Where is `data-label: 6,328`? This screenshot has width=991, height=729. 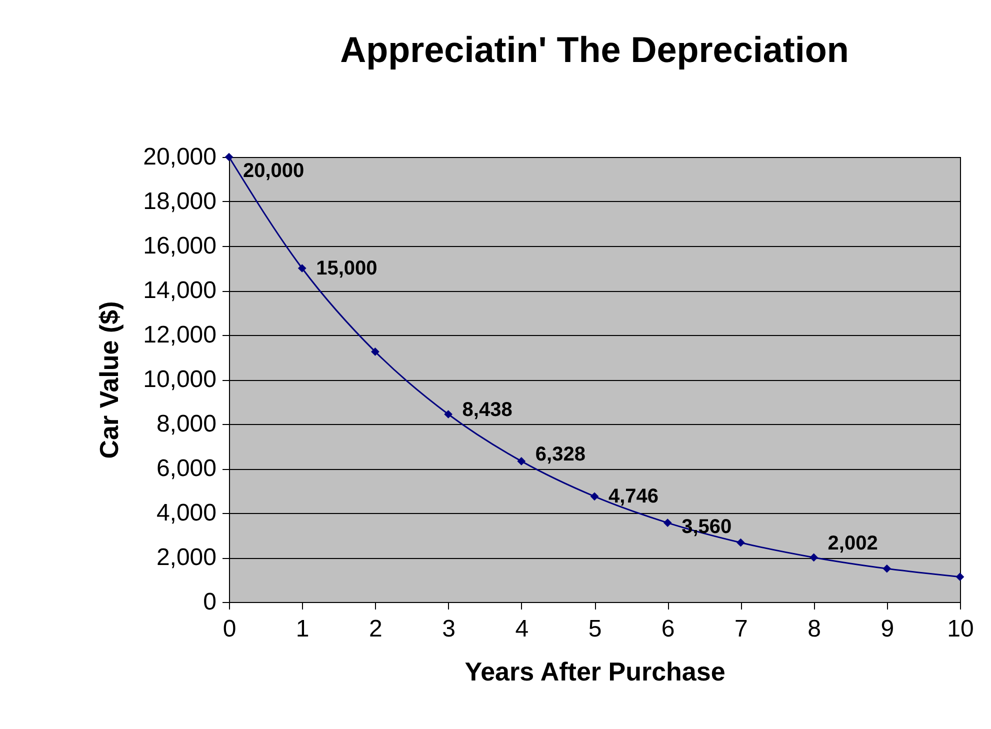
data-label: 6,328 is located at coordinates (560, 455).